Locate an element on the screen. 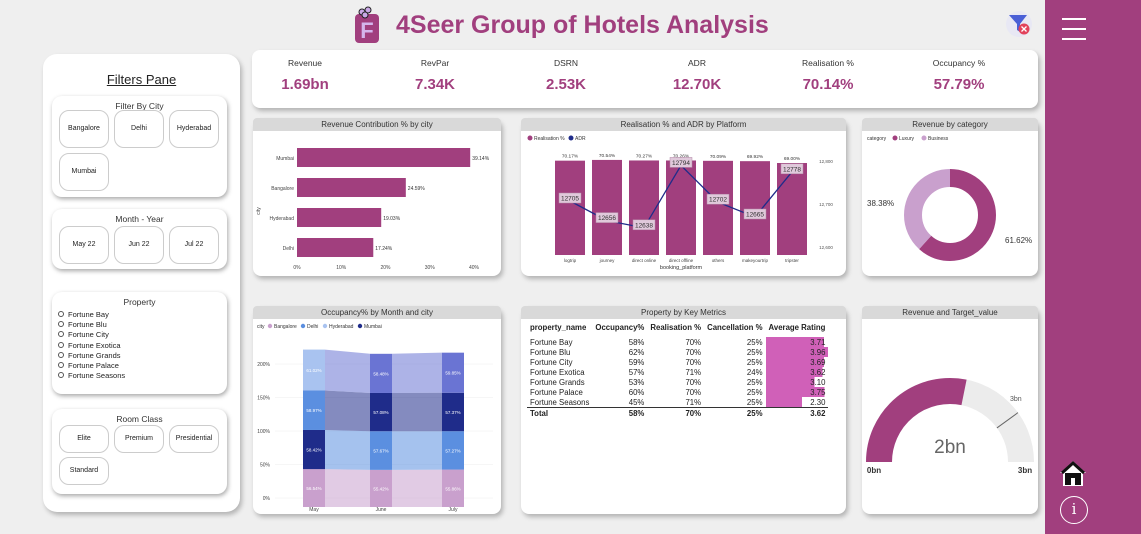  x-tick-label: 20% is located at coordinates (385, 268).